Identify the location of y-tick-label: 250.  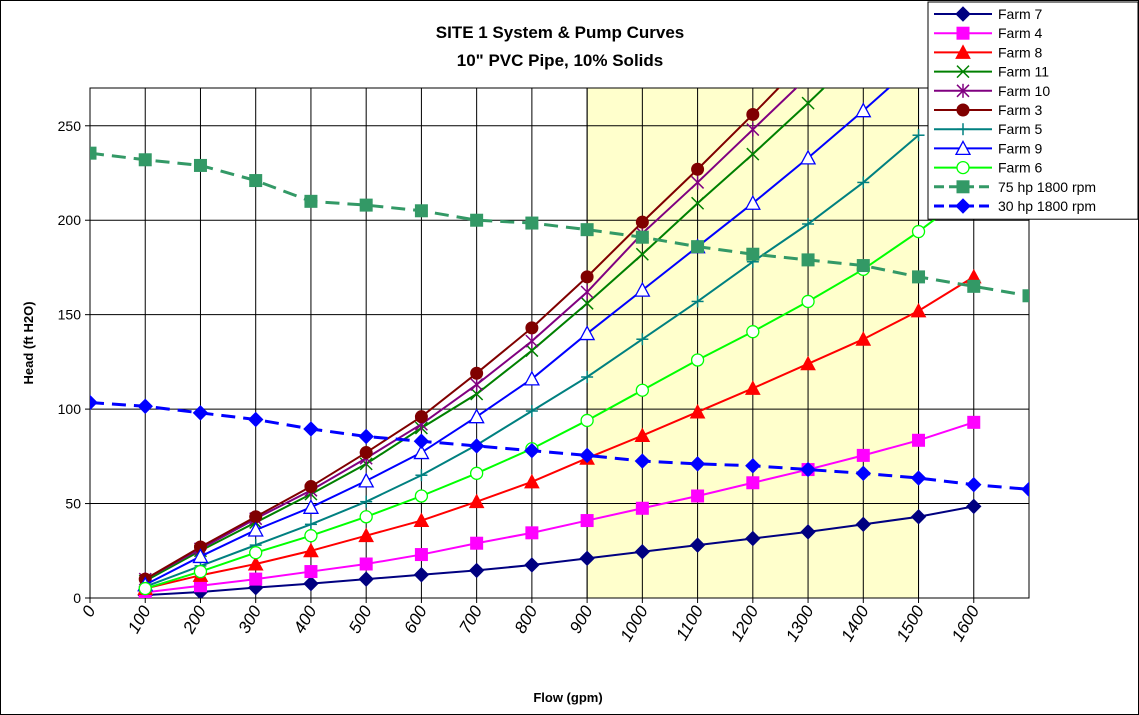
(70, 126).